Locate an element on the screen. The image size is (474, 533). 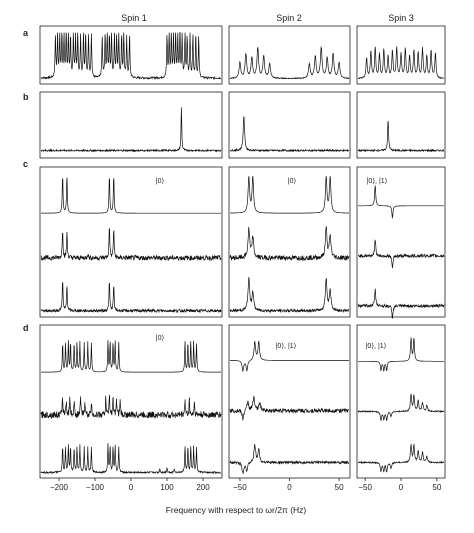
x-tick-label-spin-1-2: 0 is located at coordinates (131, 487).